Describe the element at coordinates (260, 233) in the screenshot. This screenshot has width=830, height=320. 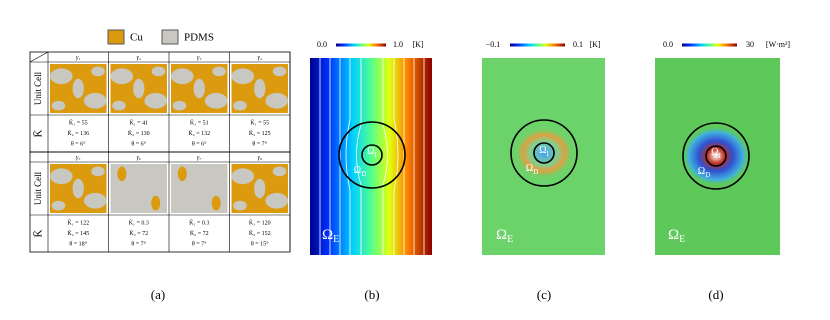
I see `cell-text: K̄₂ = 152` at that location.